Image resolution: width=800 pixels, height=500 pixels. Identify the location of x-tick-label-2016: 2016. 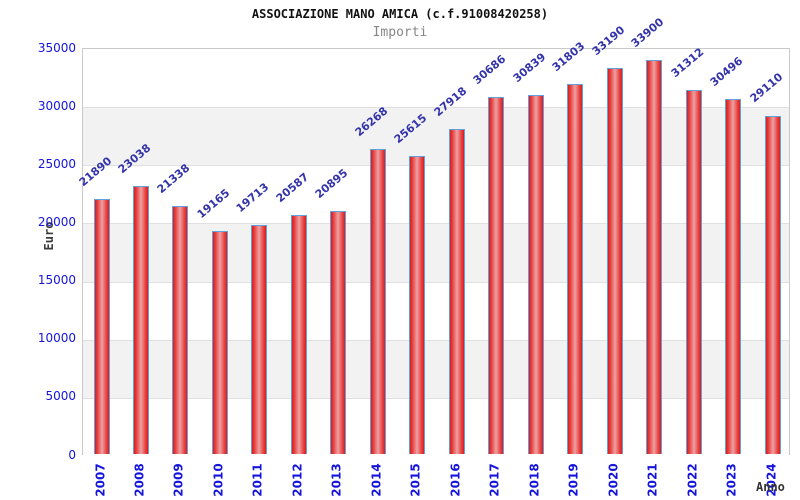
(455, 480).